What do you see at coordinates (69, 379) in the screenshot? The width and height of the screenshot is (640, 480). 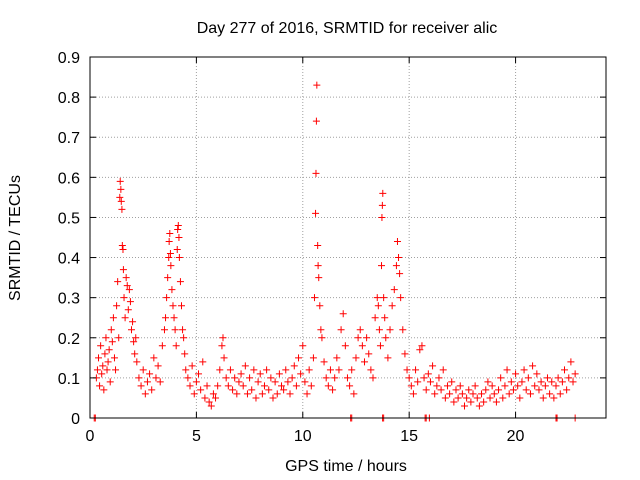 I see `y-tick-label: 0.1` at bounding box center [69, 379].